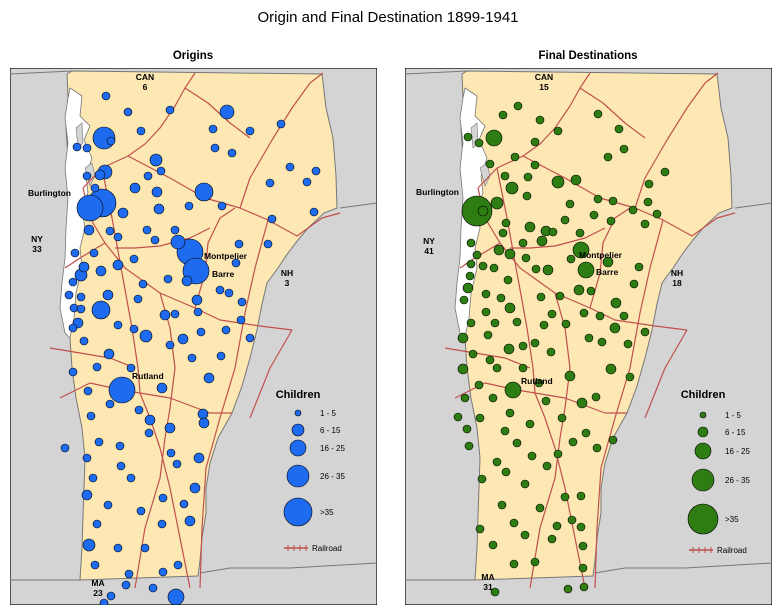  I want to click on massachusetts-boundary-line, so click(683, 568).